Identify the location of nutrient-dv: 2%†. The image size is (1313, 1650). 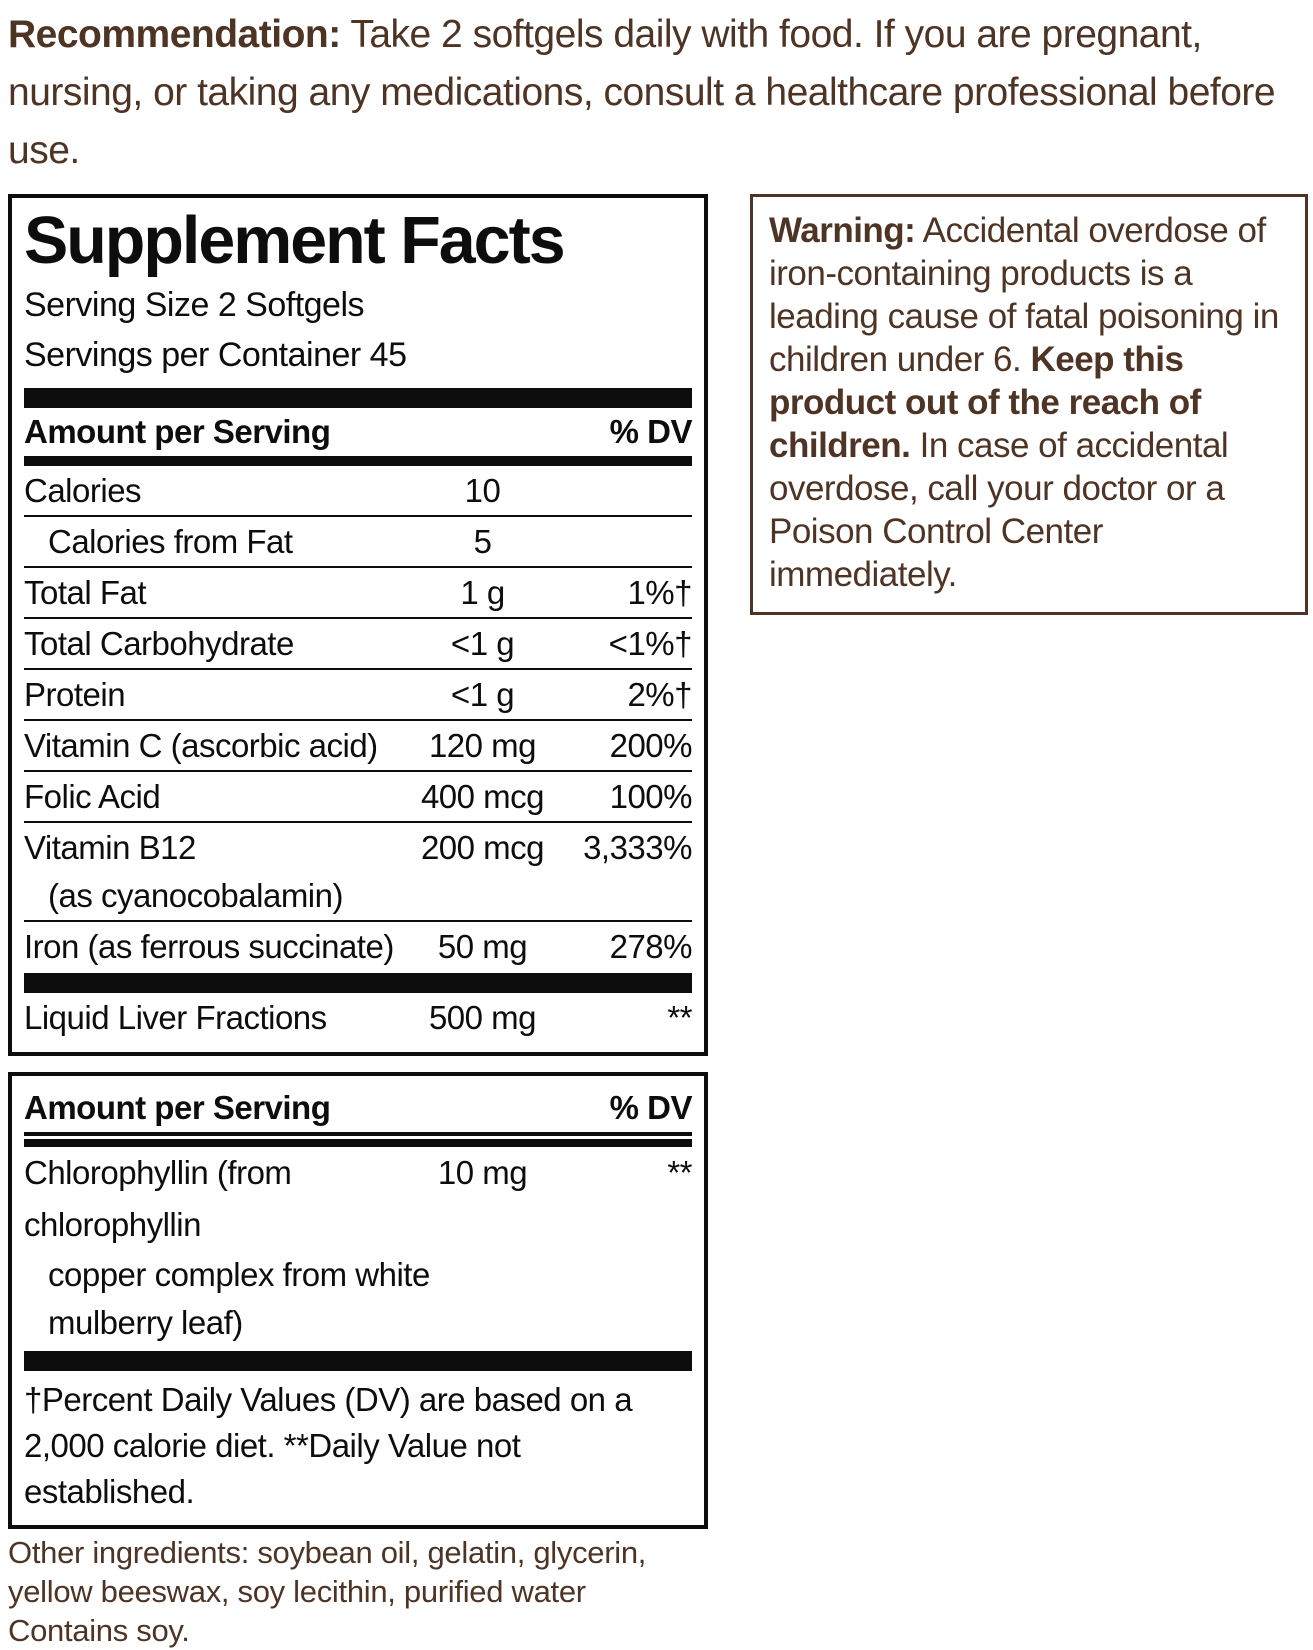
(659, 694).